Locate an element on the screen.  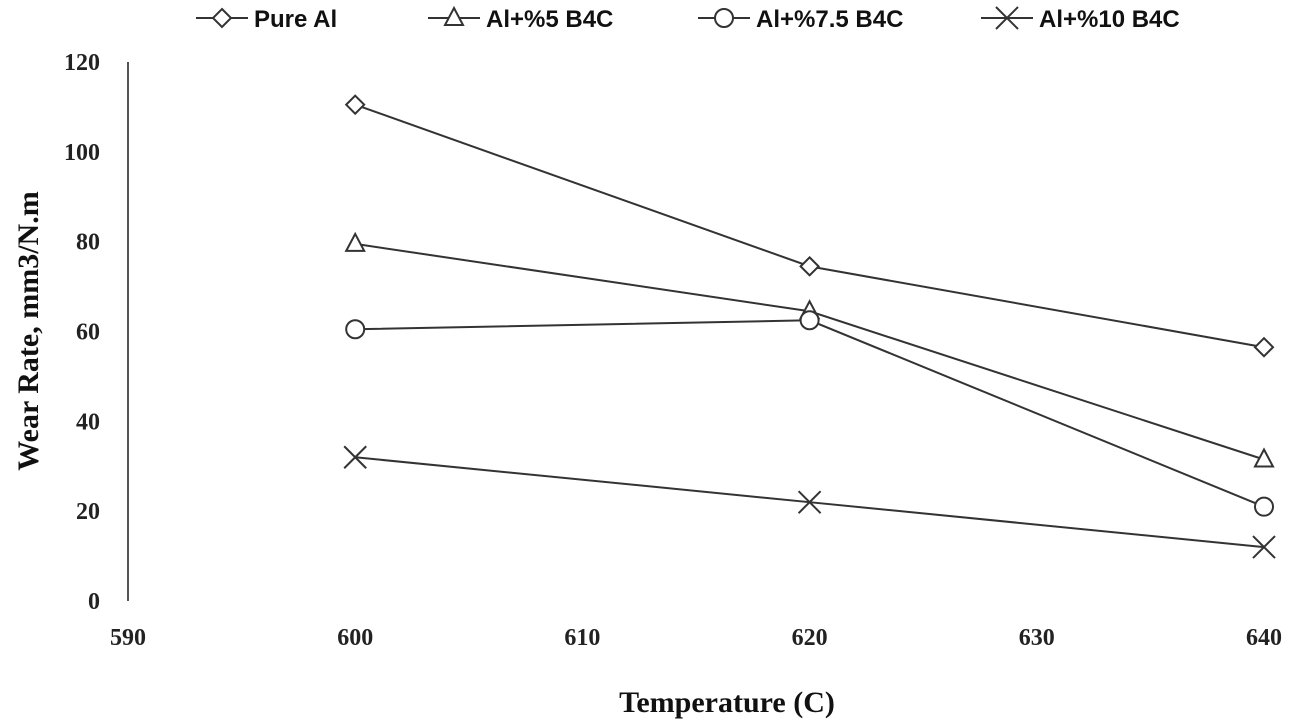
y-tick-label: 0 is located at coordinates (94, 602).